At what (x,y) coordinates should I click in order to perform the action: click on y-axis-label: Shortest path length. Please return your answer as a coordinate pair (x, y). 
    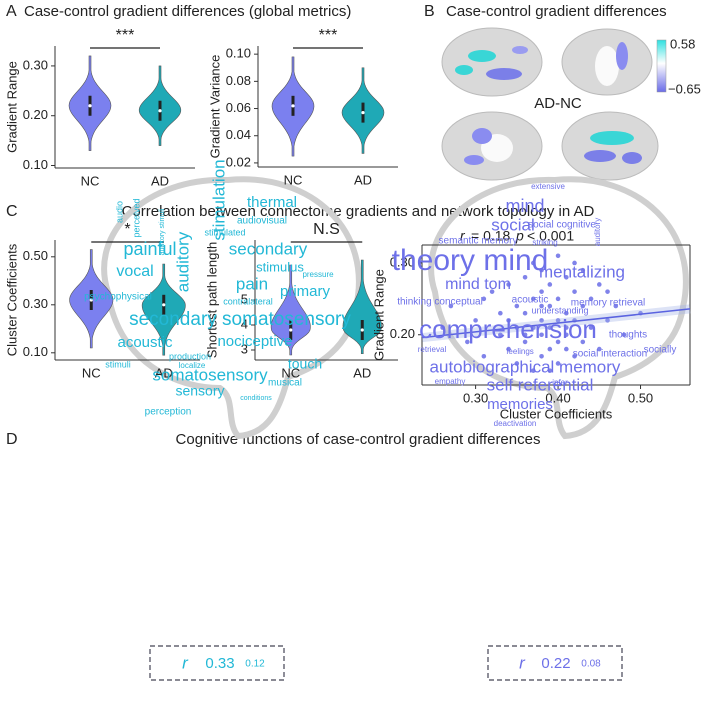
    Looking at the image, I should click on (211, 300).